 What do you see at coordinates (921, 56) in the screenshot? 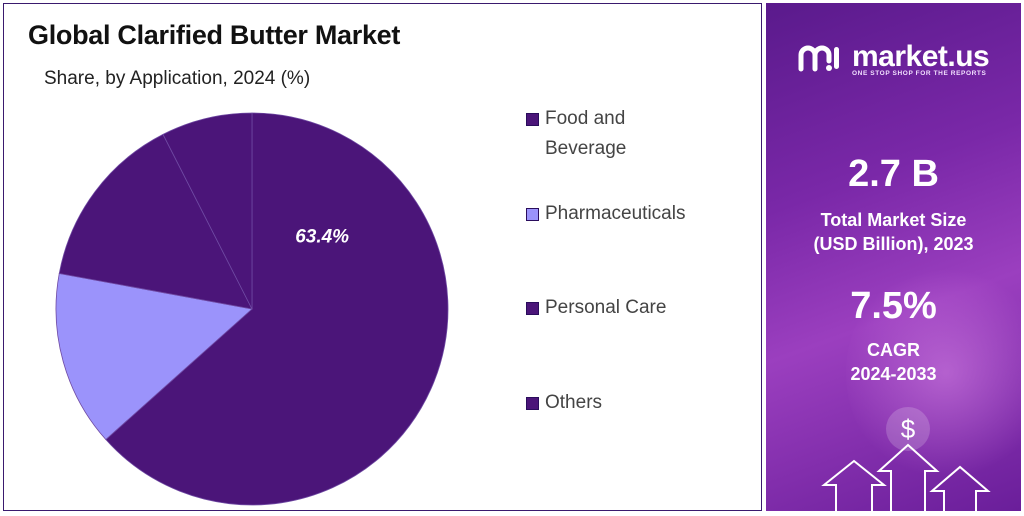
I see `brand-name: market.us` at bounding box center [921, 56].